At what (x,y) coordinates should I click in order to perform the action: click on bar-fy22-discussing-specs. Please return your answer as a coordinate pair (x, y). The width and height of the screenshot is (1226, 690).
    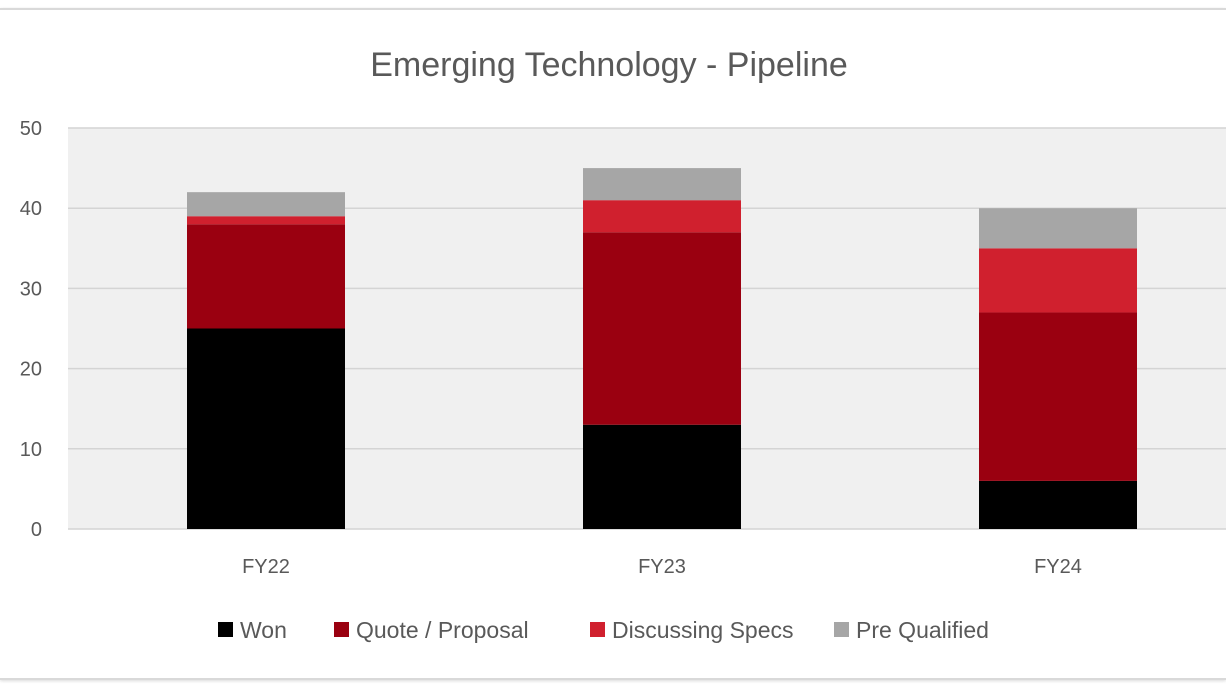
    Looking at the image, I should click on (266, 220).